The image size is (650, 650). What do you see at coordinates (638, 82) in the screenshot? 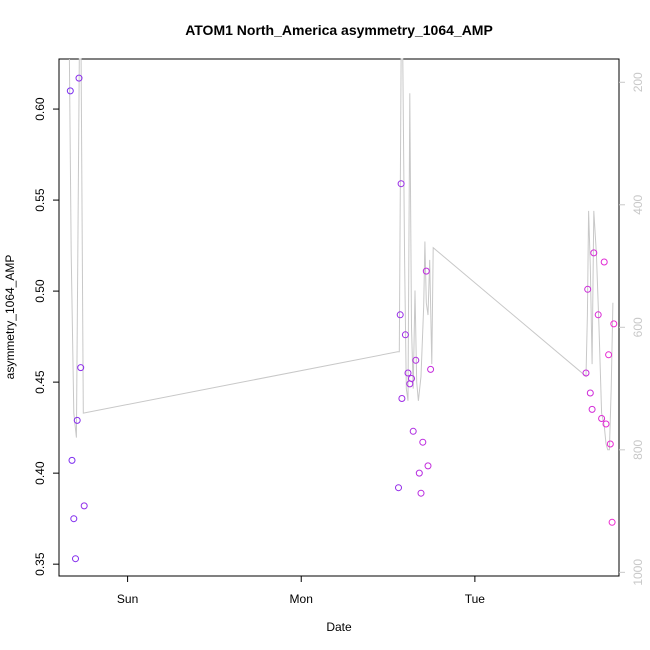
I see `y2-tick-label: 200` at bounding box center [638, 82].